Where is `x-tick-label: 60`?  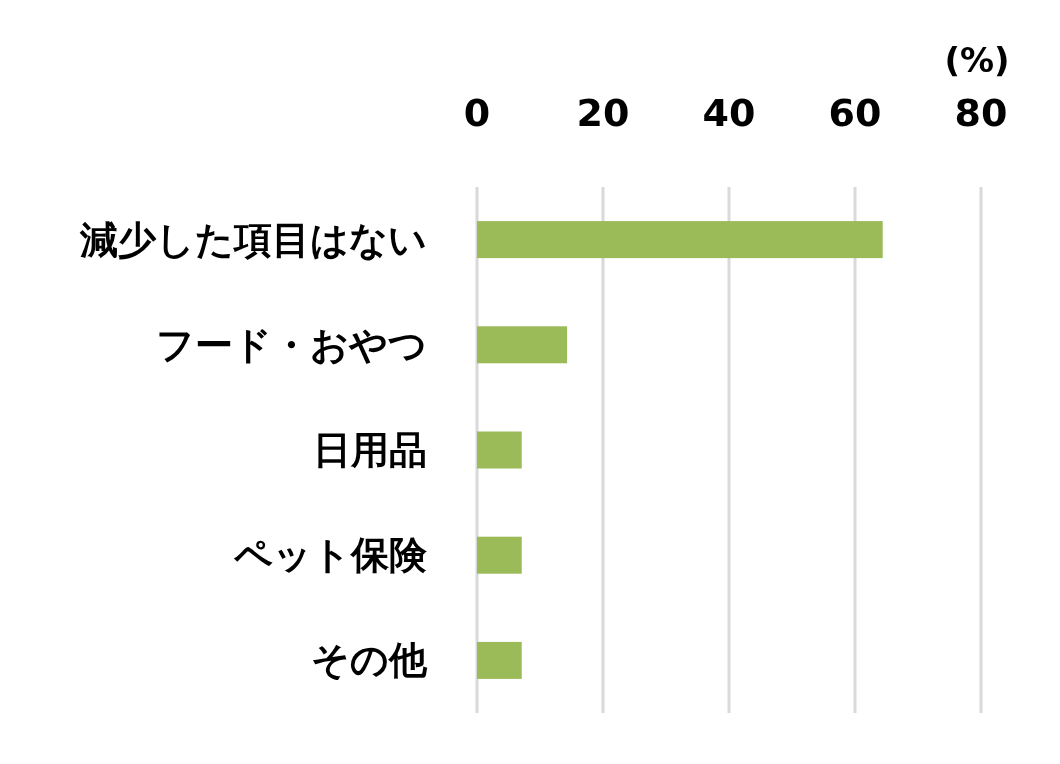 x-tick-label: 60 is located at coordinates (855, 113).